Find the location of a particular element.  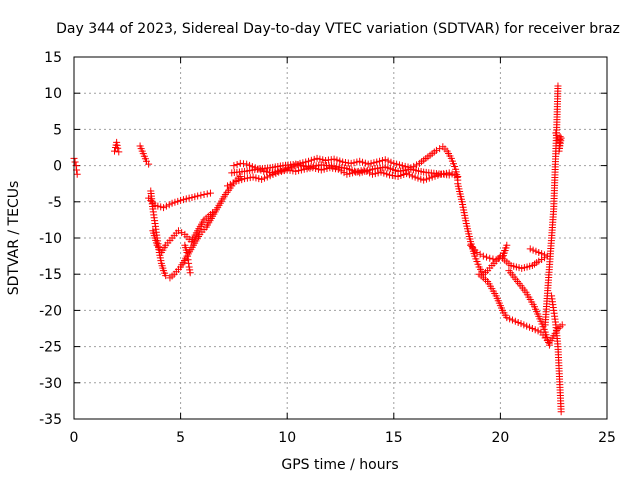

series-steep-rise is located at coordinates (551, 205).